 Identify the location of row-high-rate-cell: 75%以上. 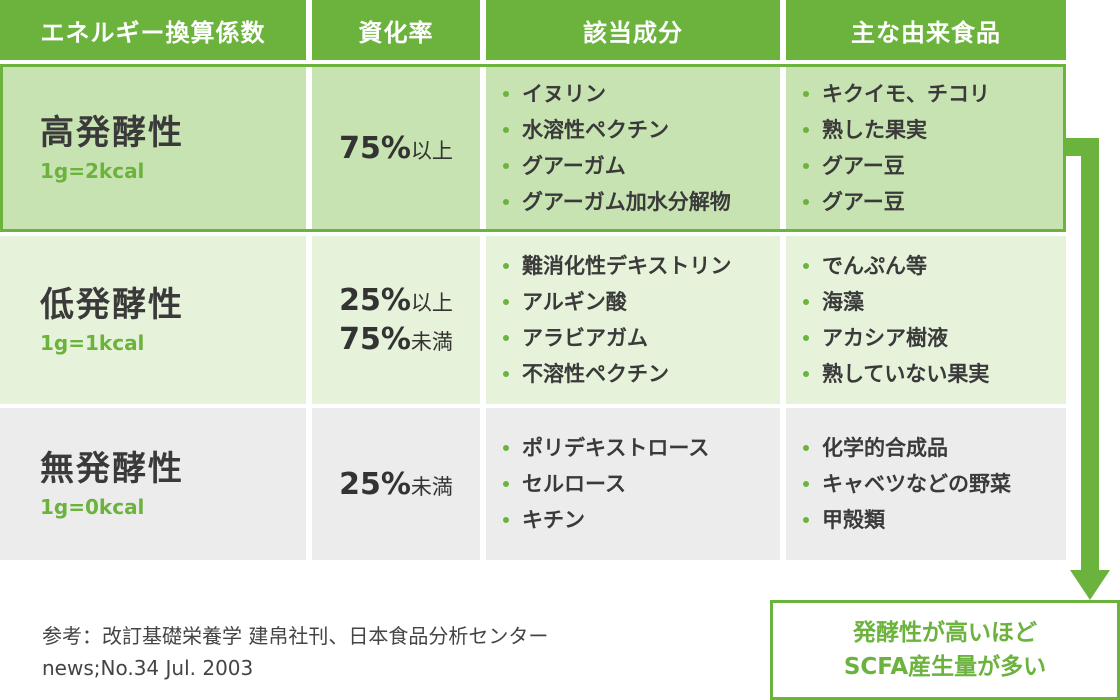
(396, 148).